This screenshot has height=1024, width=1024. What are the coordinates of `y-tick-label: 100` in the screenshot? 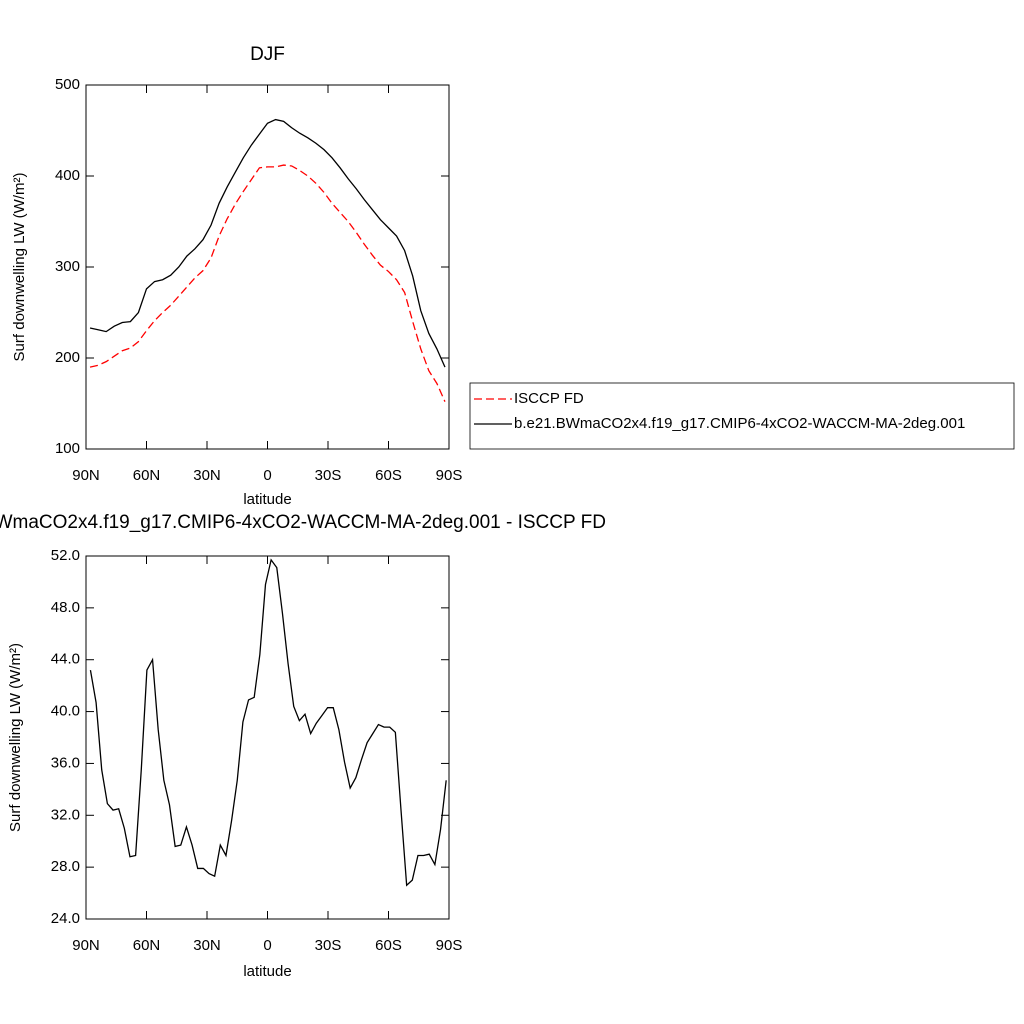 It's located at (67, 448).